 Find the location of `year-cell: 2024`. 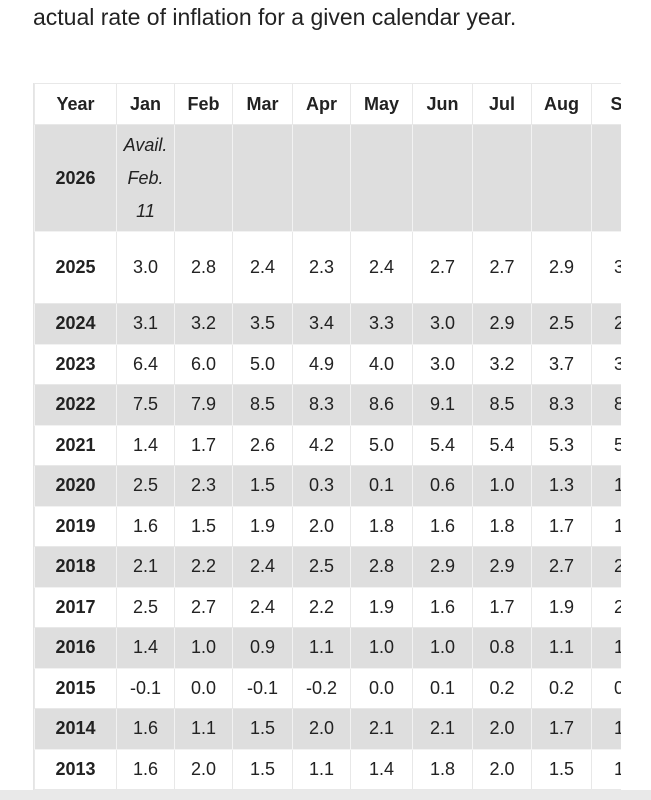

year-cell: 2024 is located at coordinates (75, 324).